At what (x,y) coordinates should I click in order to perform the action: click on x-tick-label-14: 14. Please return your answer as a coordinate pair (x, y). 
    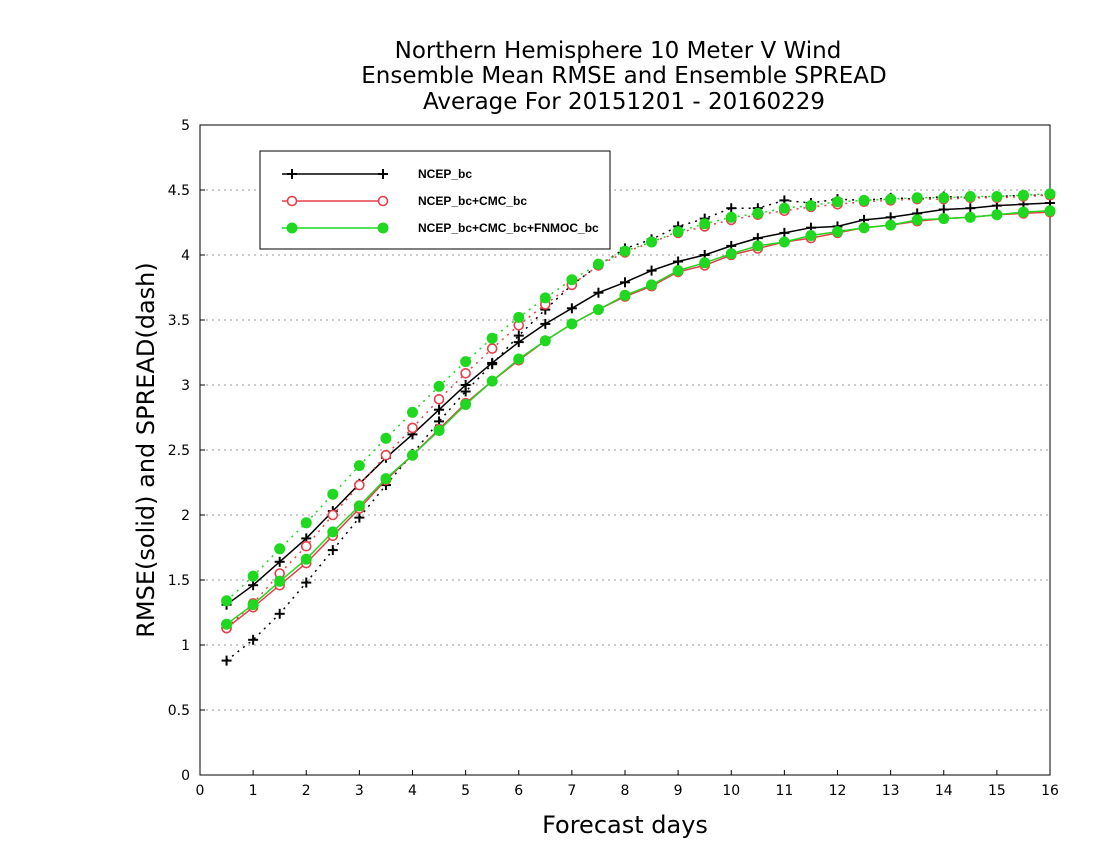
    Looking at the image, I should click on (944, 791).